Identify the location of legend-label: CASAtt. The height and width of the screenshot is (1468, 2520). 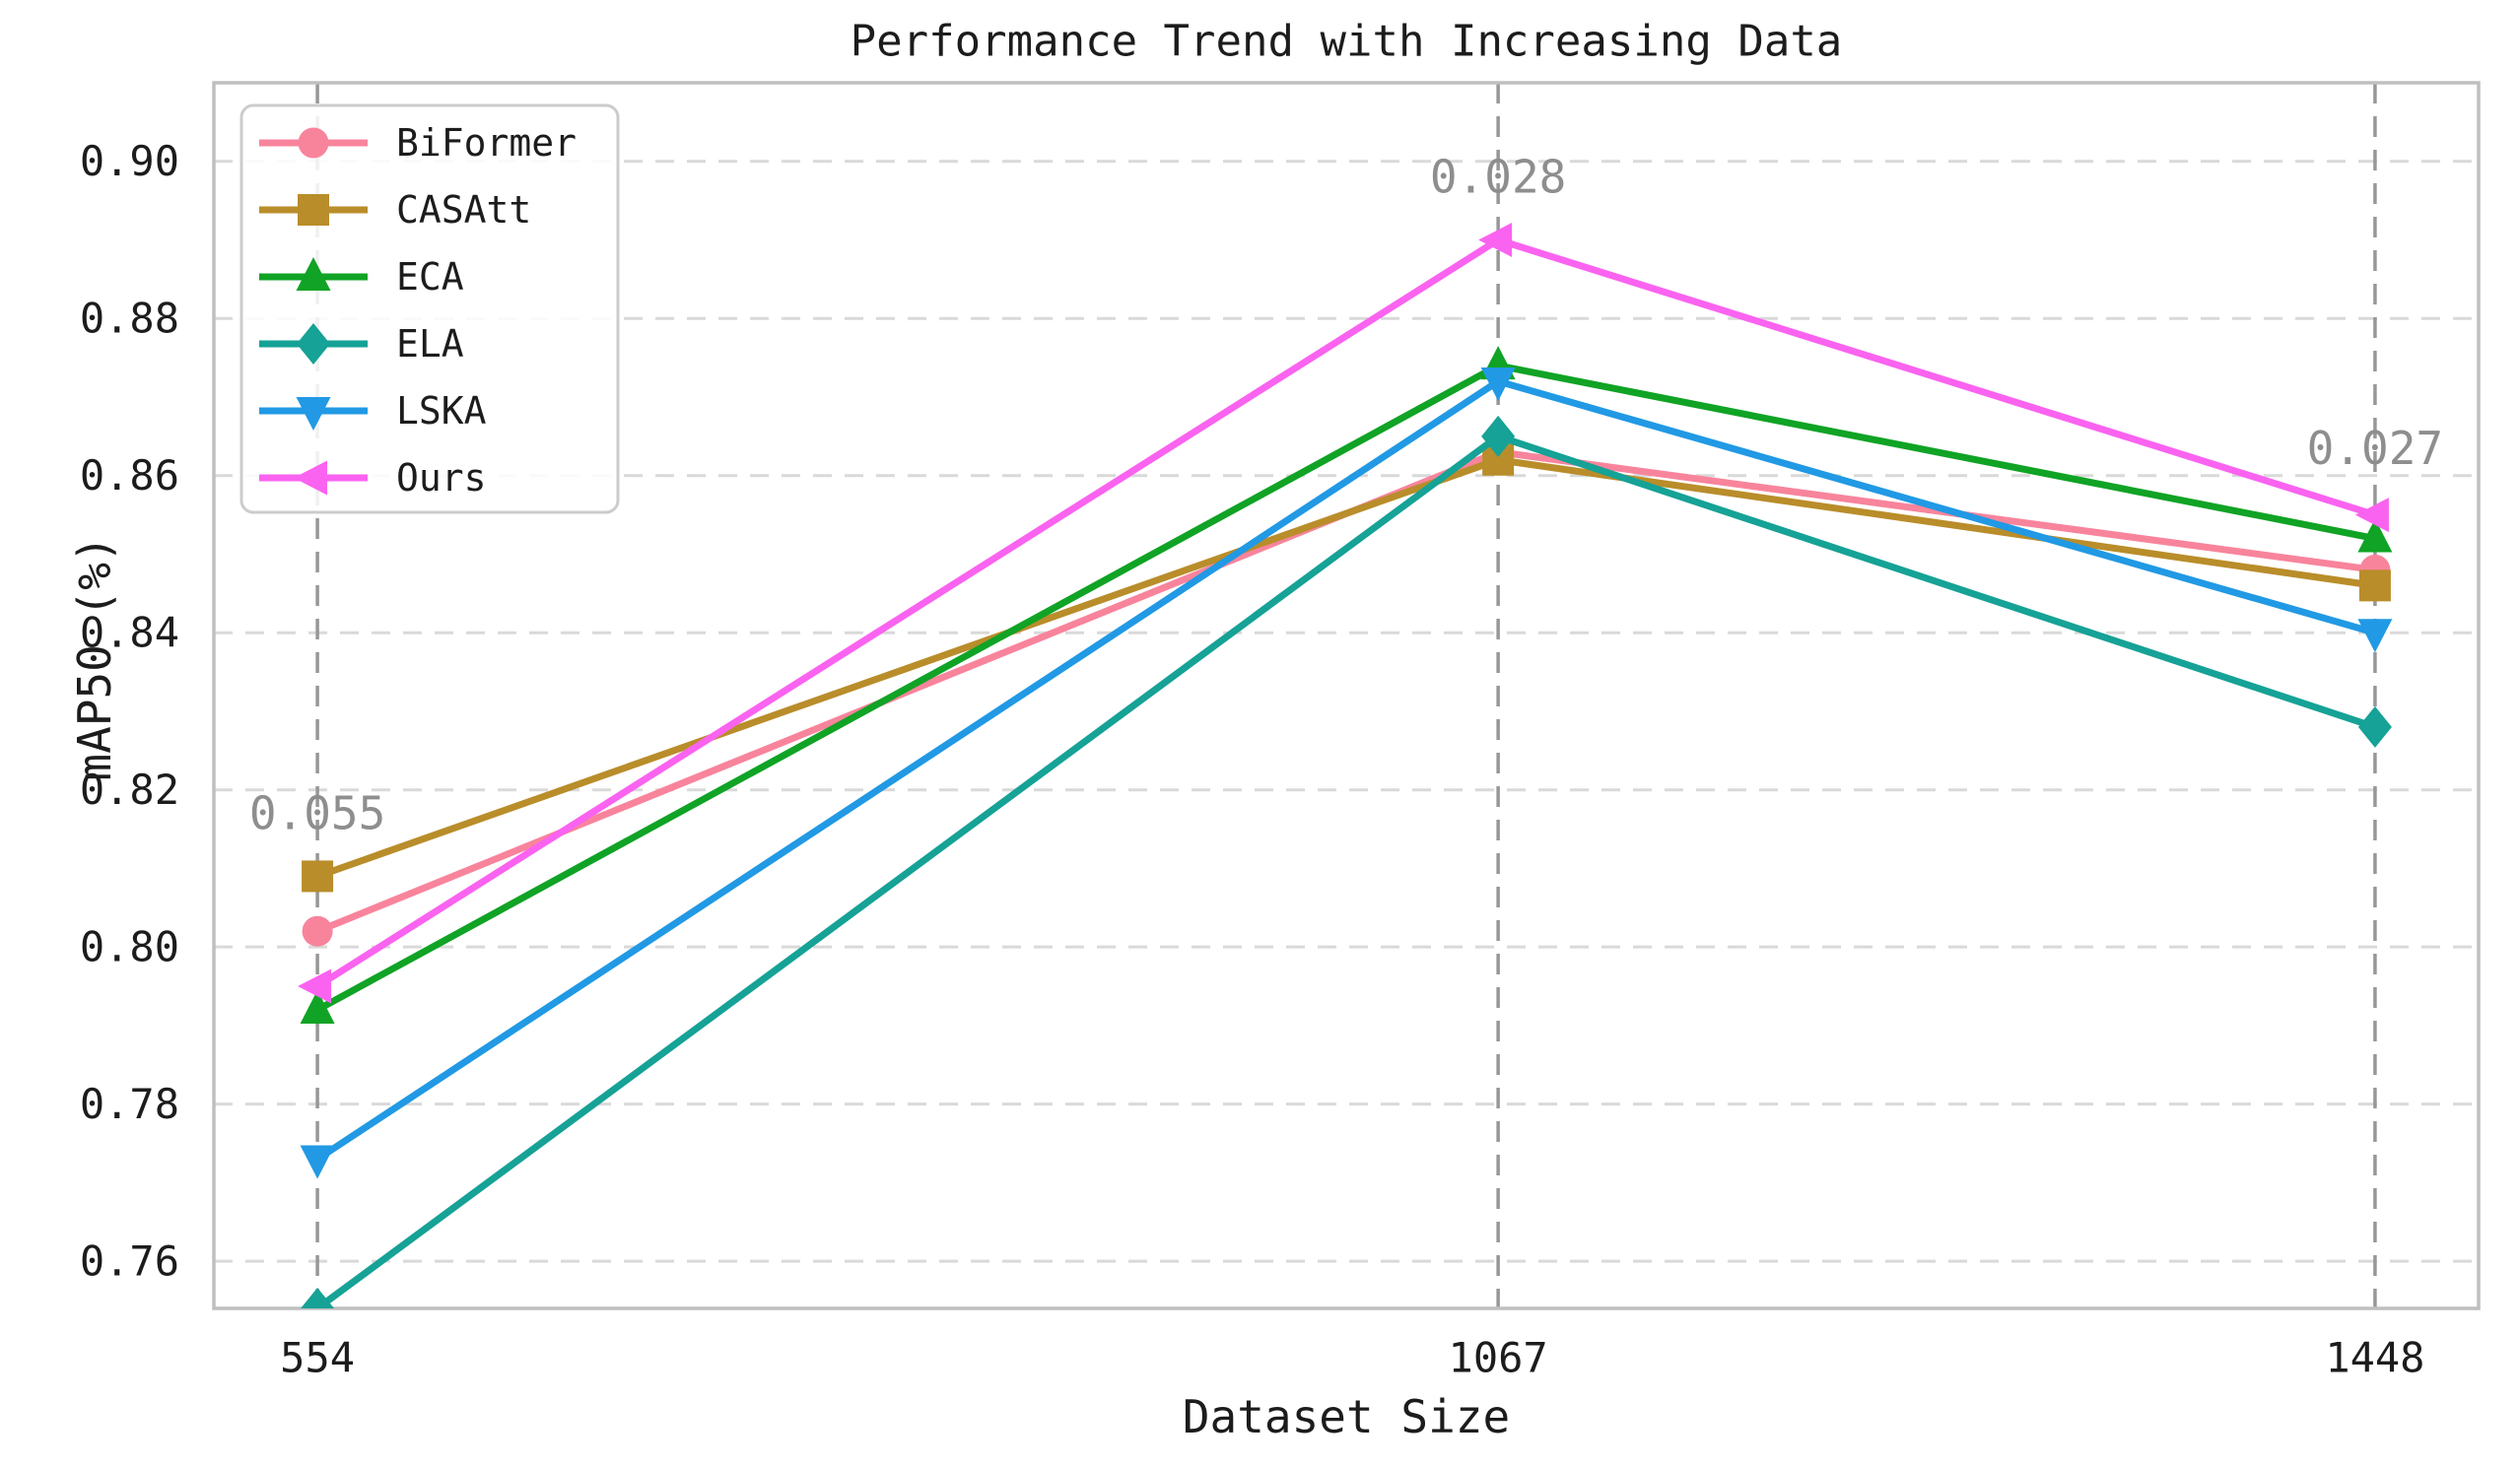
(463, 210).